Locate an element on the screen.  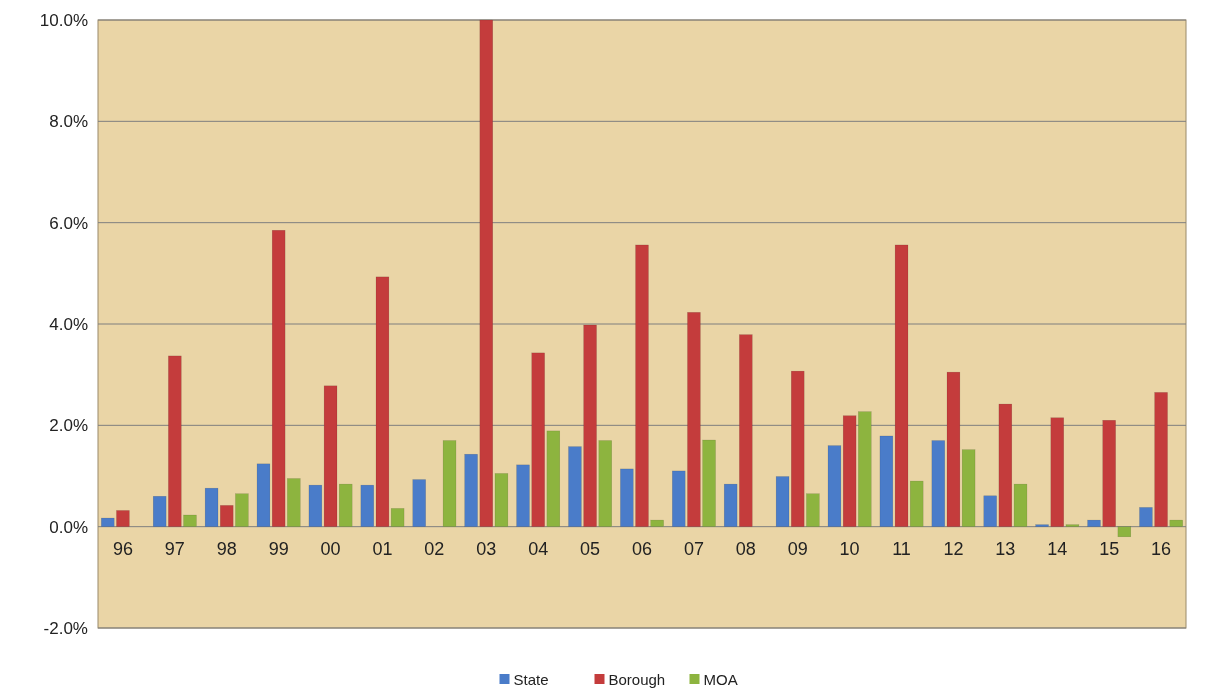
x-tick-label: 09 is located at coordinates (797, 548).